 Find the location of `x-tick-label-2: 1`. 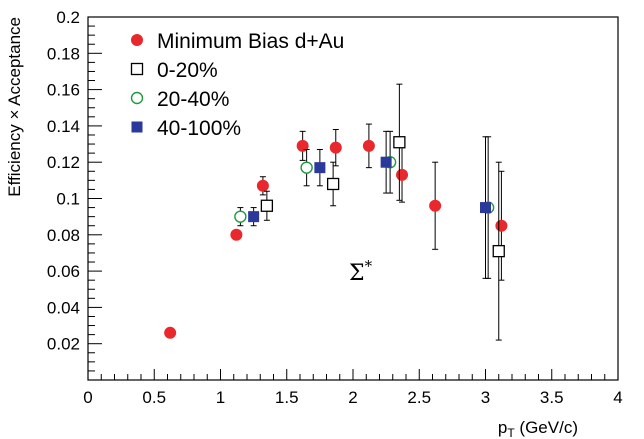

x-tick-label-2: 1 is located at coordinates (220, 397).